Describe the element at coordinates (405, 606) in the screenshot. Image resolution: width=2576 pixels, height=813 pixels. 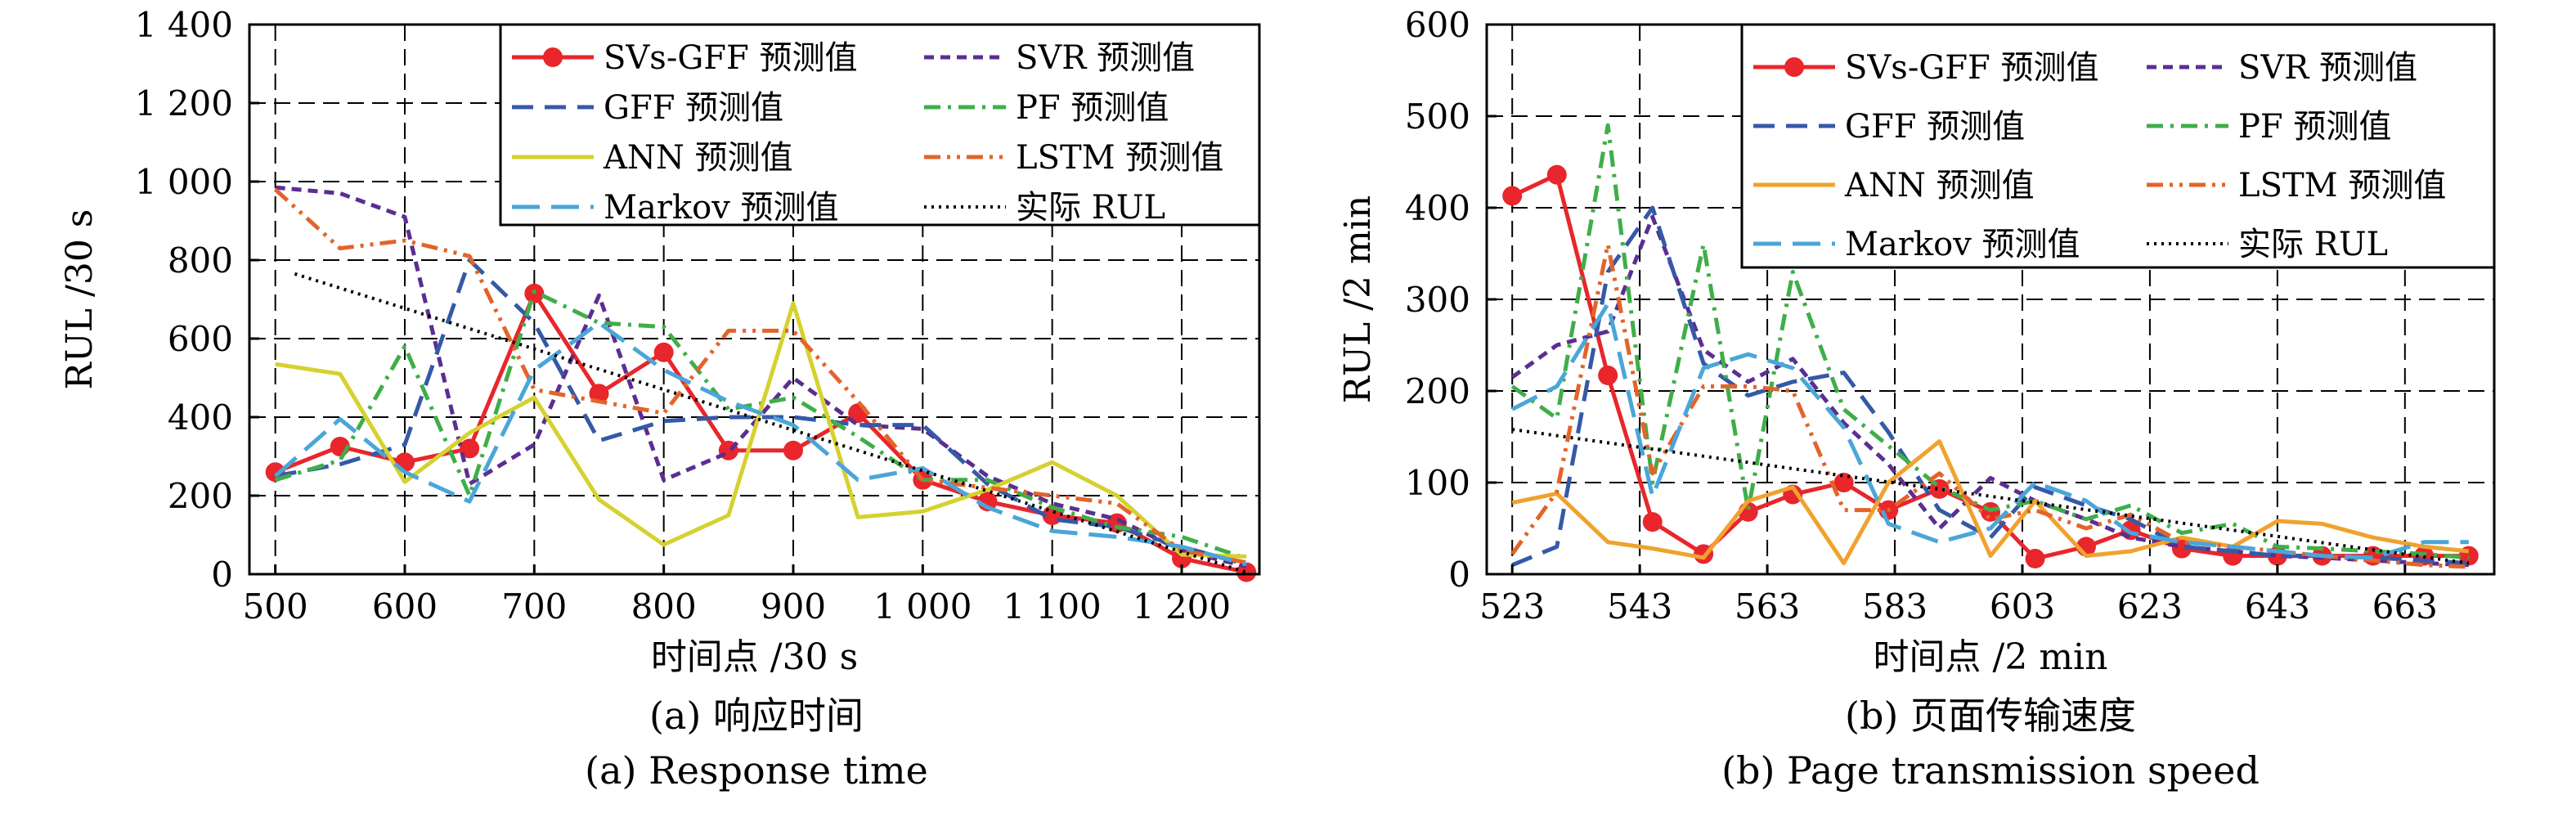
I see `x-tick-label: 600` at that location.